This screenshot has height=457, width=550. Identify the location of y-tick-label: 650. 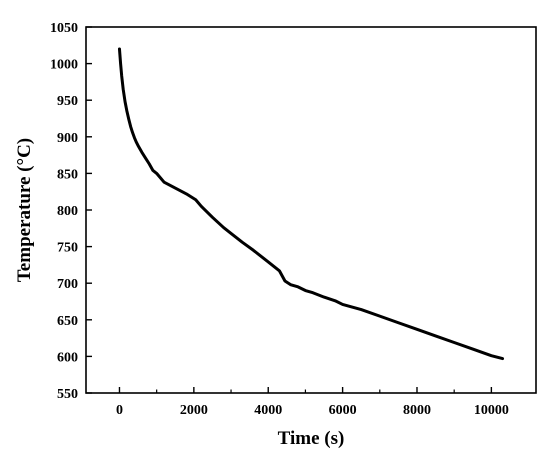
(67, 321).